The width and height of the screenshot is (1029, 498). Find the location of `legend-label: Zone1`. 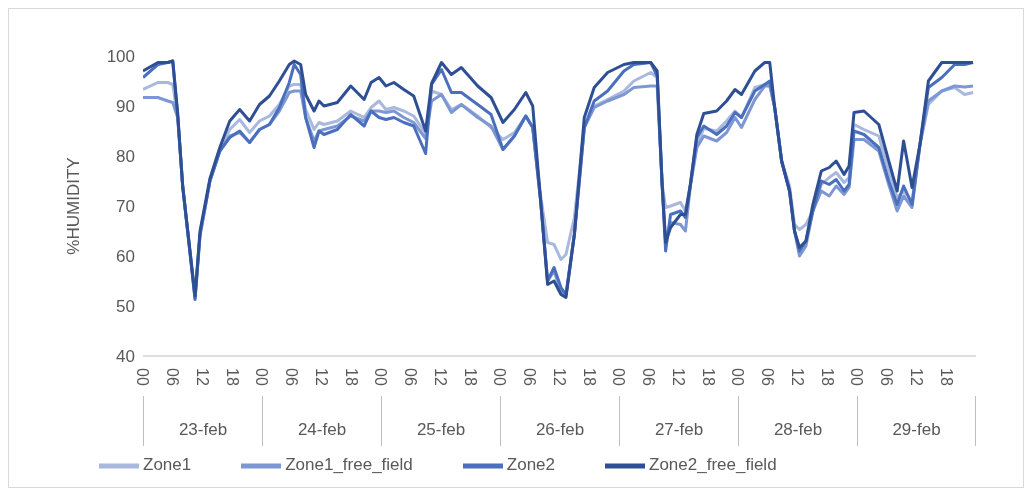

legend-label: Zone1 is located at coordinates (167, 465).